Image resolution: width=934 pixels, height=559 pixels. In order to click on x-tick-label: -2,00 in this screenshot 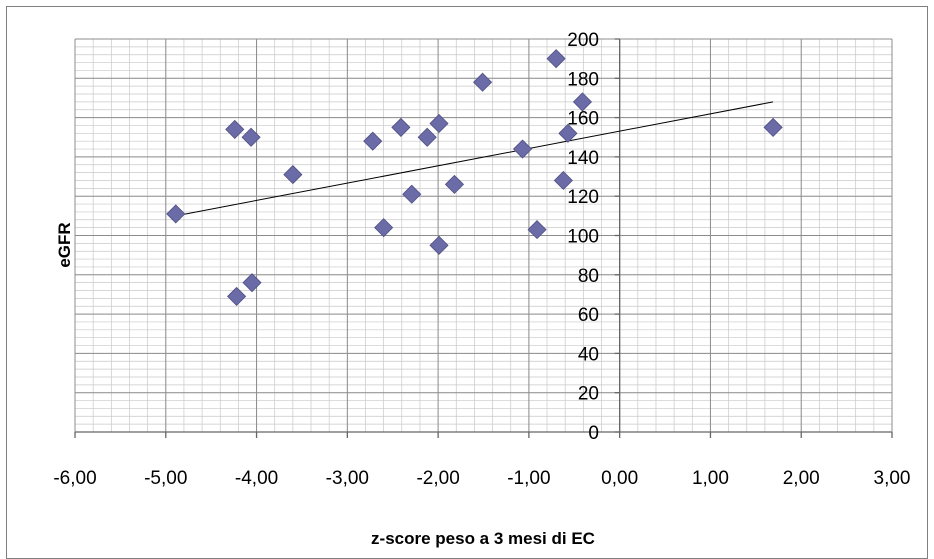, I will do `click(437, 478)`.